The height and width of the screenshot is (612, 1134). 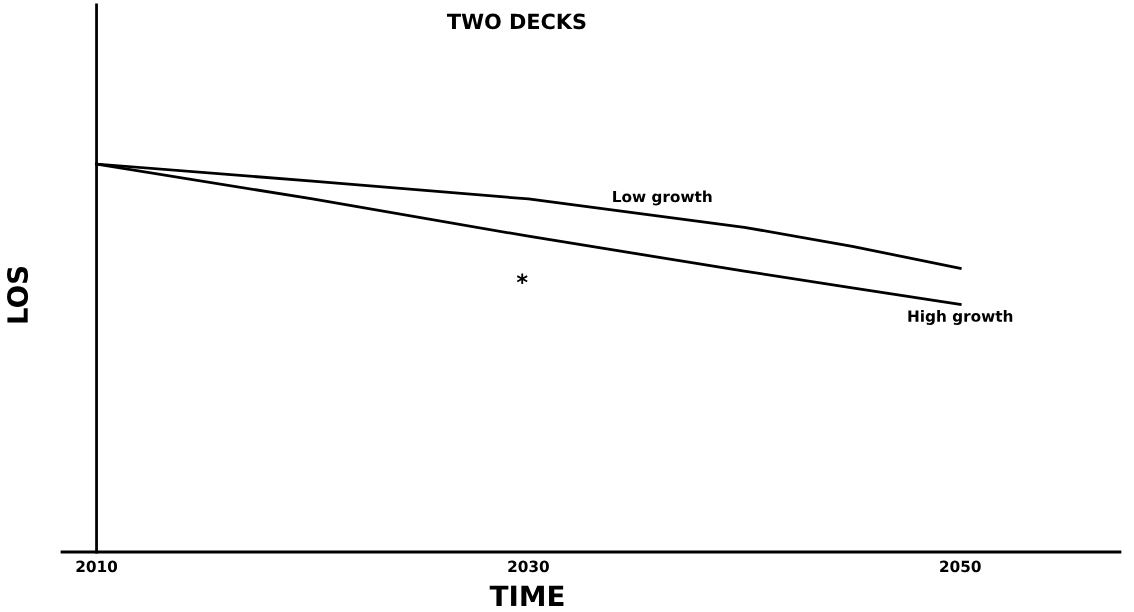 What do you see at coordinates (516, 21) in the screenshot?
I see `chart-title: TWO DECKS` at bounding box center [516, 21].